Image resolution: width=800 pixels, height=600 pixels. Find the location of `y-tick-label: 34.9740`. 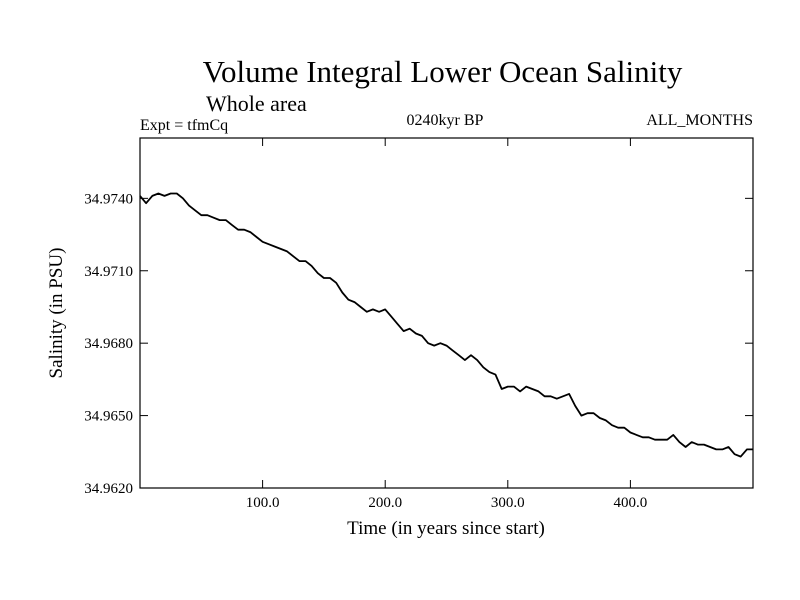

y-tick-label: 34.9740 is located at coordinates (108, 199).